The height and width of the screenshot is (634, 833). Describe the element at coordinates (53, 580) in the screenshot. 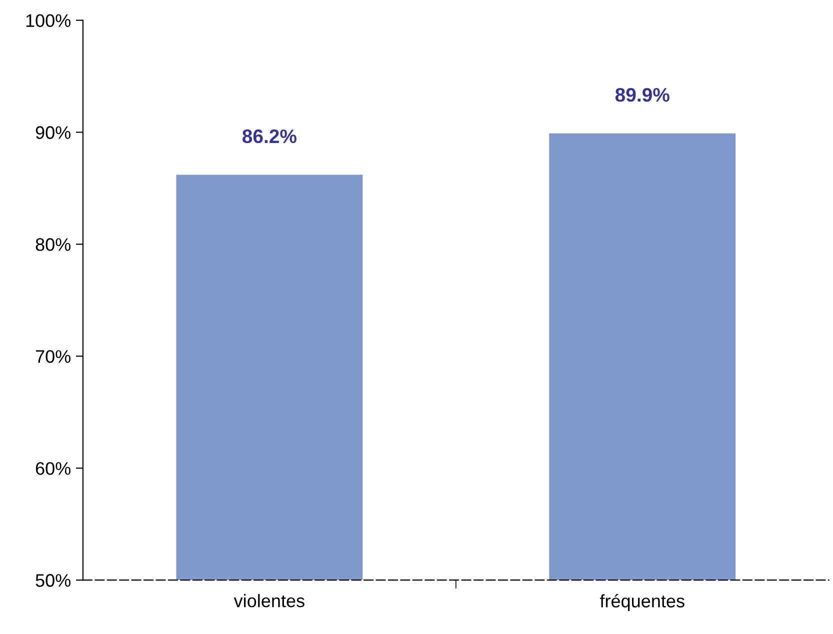

I see `y-tick-label: 50%` at that location.